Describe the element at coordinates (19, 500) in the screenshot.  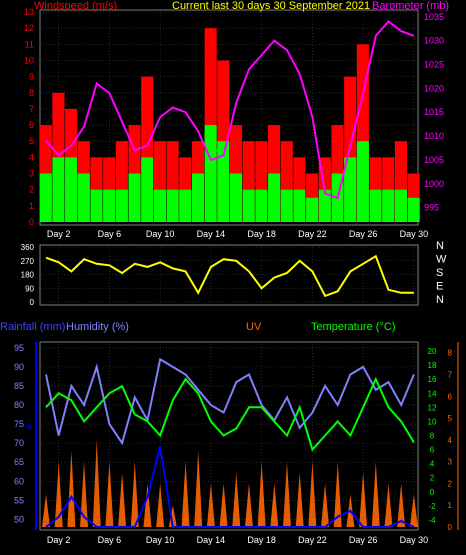
I see `humidity-tick-label: 55` at that location.